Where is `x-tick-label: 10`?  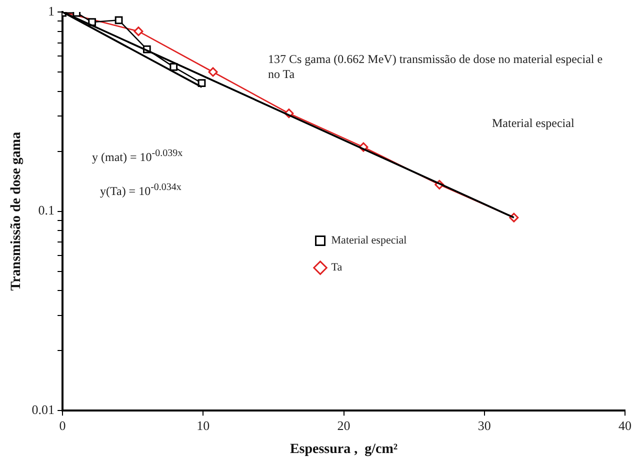
x-tick-label: 10 is located at coordinates (203, 425).